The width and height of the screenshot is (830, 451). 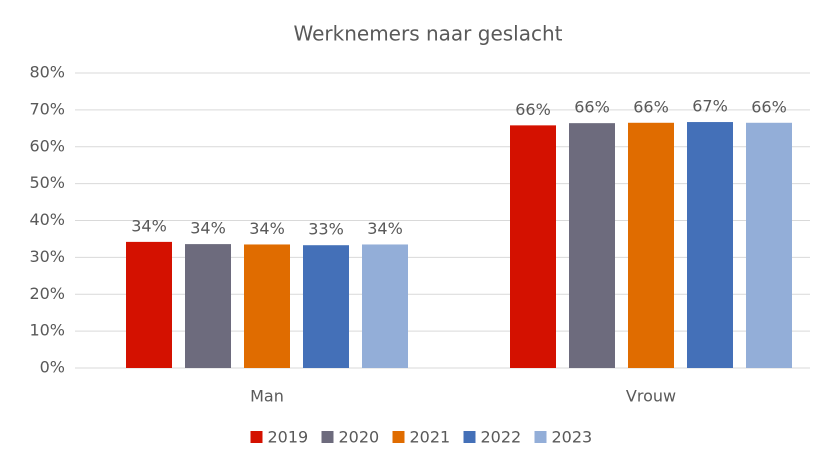 What do you see at coordinates (651, 396) in the screenshot?
I see `x-tick-label: Vrouw` at bounding box center [651, 396].